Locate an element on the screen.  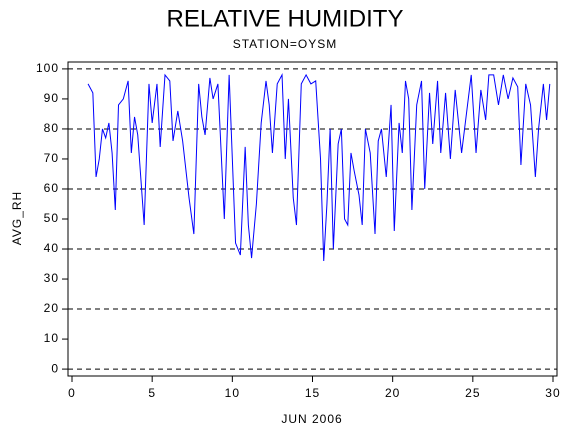
chart-subtitle: STATION=OYSM is located at coordinates (285, 44).